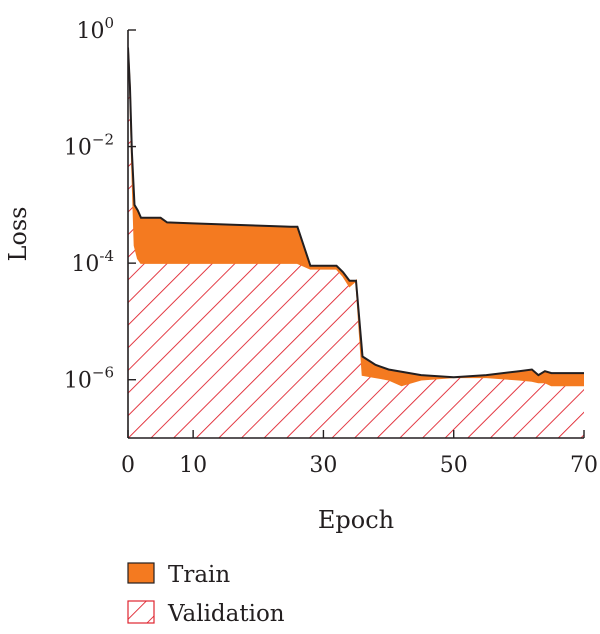 The image size is (600, 634). Describe the element at coordinates (359, 454) in the screenshot. I see `x-ticks: 0 10 30 50 70` at that location.